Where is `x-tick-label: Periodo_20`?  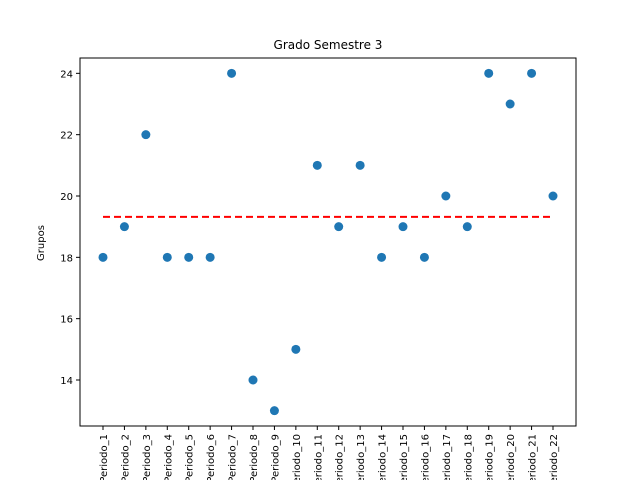 x-tick-label: Periodo_20 is located at coordinates (511, 457).